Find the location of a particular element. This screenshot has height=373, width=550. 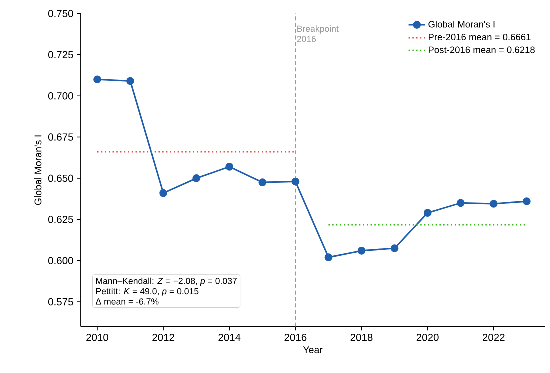

y-tick-label: 0.575 is located at coordinates (61, 302).